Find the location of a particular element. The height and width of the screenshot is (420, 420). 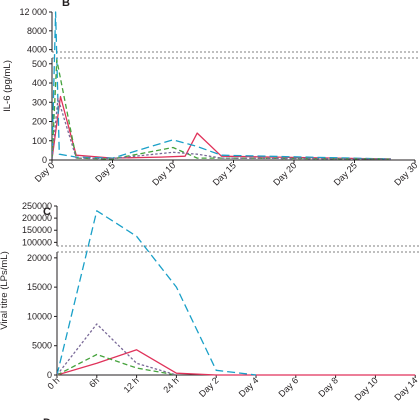

x-tick-label: Day 15 is located at coordinates (224, 173).